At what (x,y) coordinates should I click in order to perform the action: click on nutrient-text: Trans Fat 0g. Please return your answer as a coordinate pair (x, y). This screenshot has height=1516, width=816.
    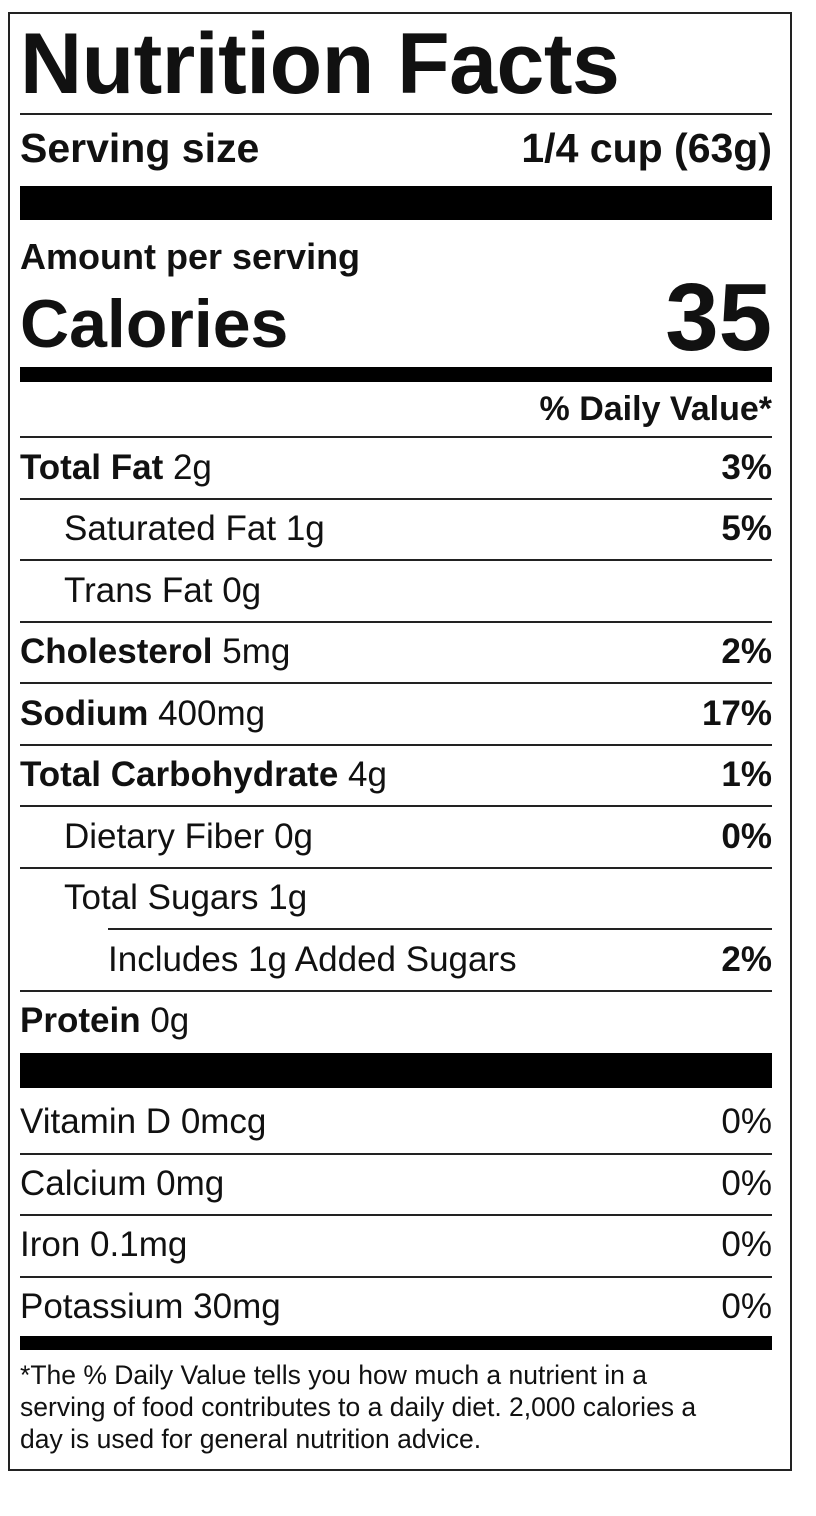
    Looking at the image, I should click on (140, 591).